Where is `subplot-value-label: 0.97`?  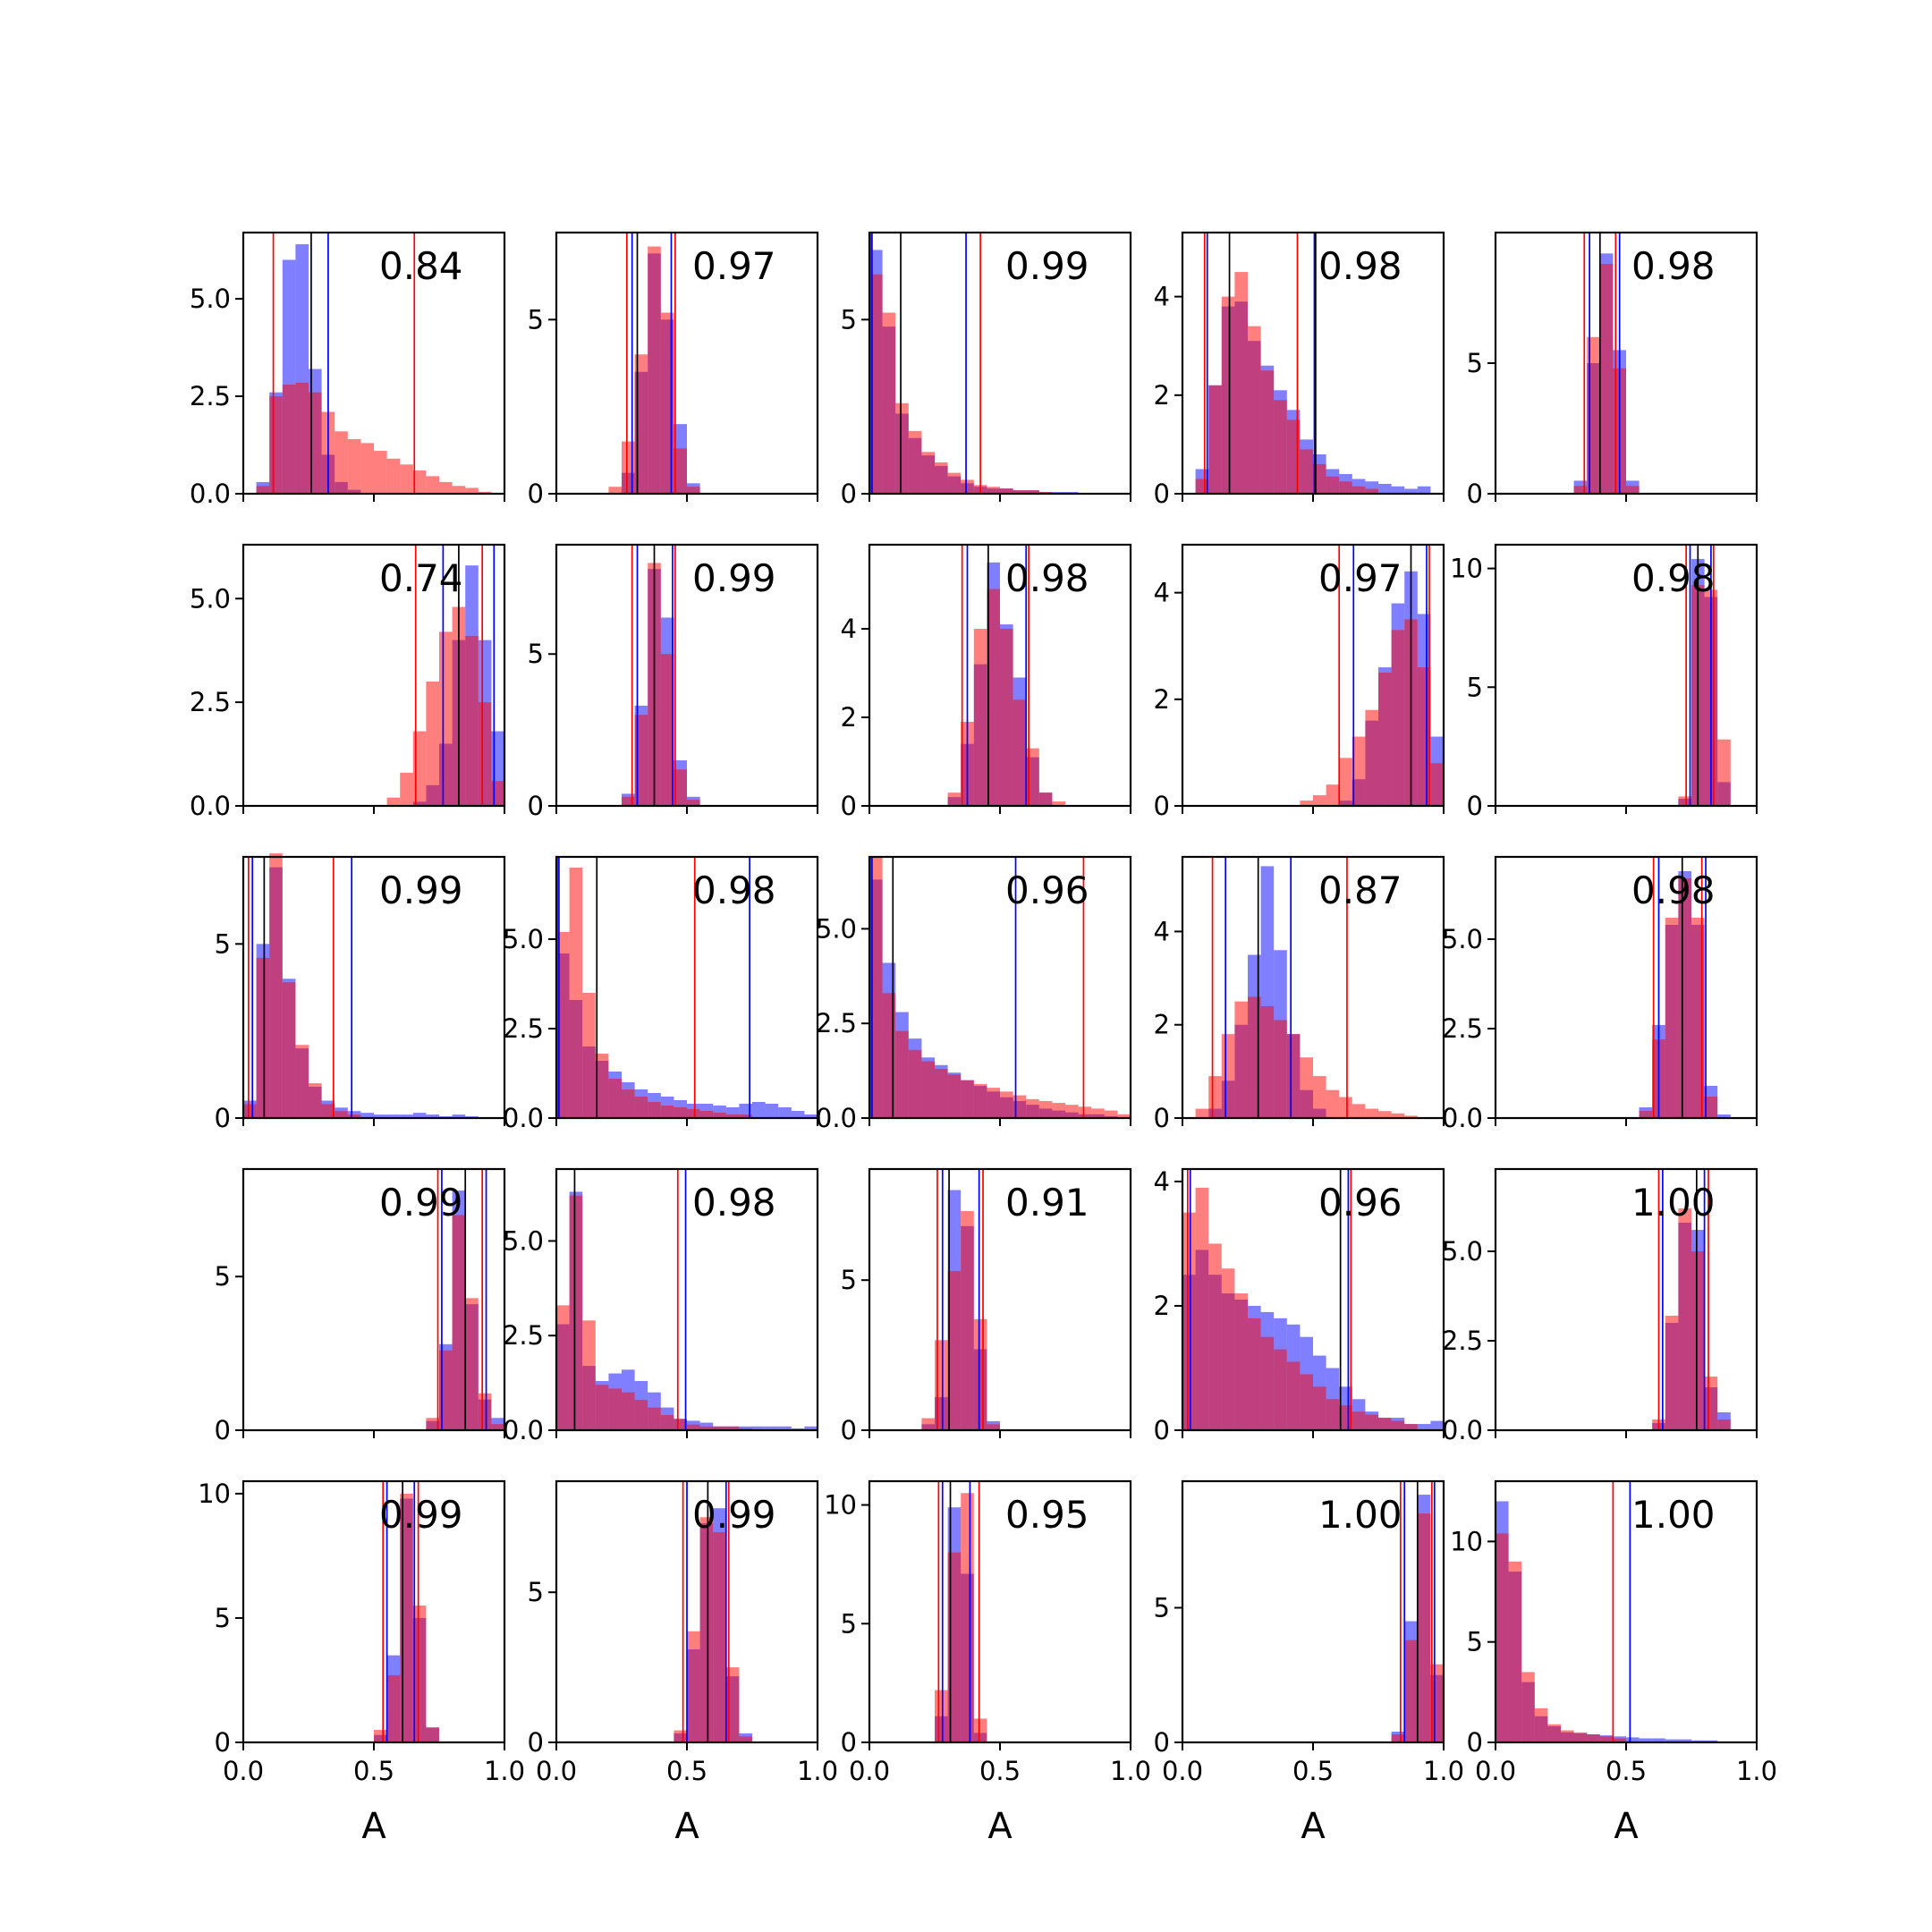
subplot-value-label: 0.97 is located at coordinates (734, 266).